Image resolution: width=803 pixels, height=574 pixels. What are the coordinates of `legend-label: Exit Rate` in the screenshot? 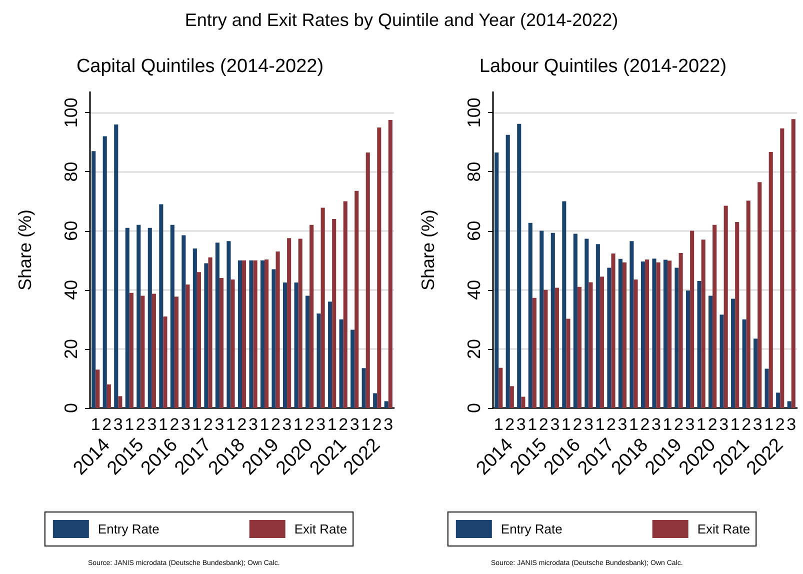 It's located at (723, 529).